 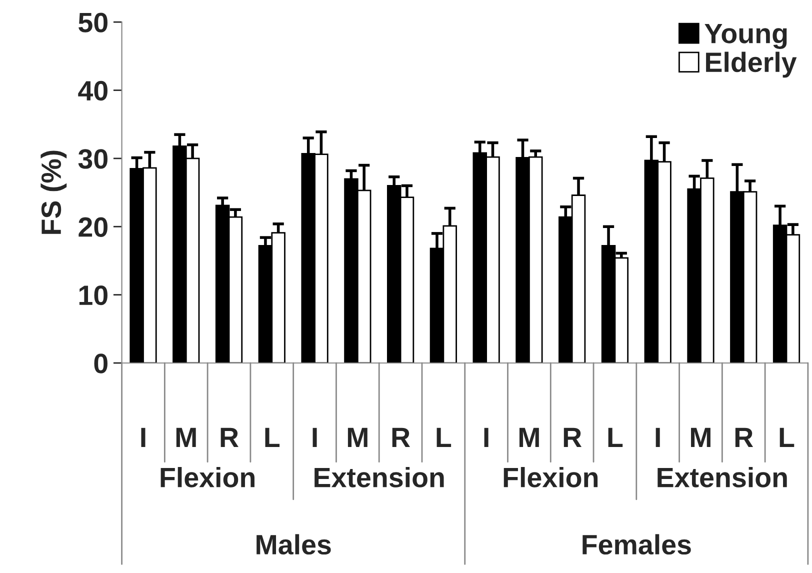 I want to click on legend-label: Elderly, so click(x=751, y=65).